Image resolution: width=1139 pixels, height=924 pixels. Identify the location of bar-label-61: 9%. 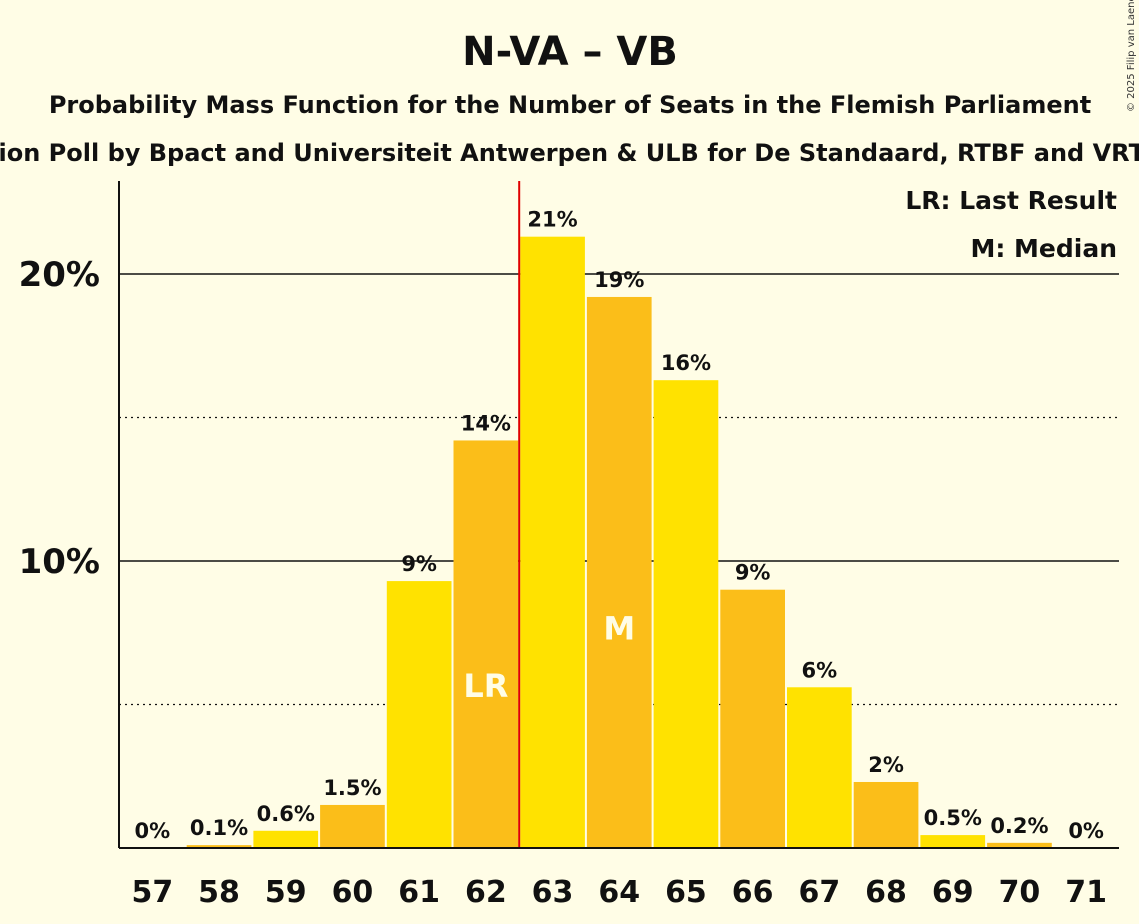
(419, 564).